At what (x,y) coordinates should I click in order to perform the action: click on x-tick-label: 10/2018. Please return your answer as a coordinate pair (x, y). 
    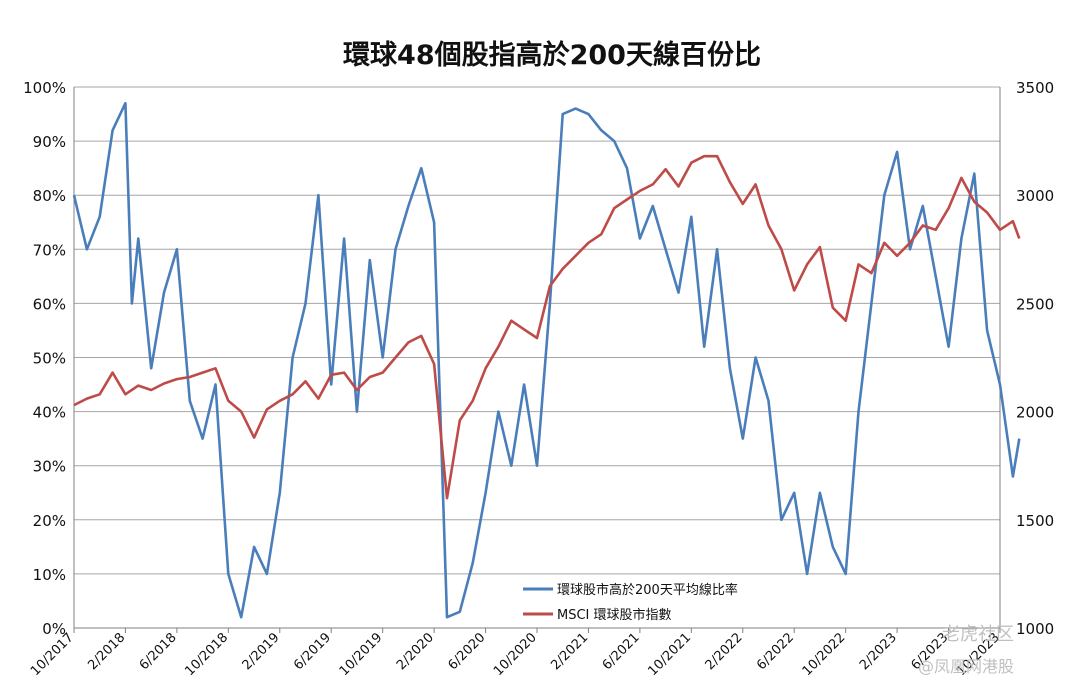
    Looking at the image, I should click on (206, 654).